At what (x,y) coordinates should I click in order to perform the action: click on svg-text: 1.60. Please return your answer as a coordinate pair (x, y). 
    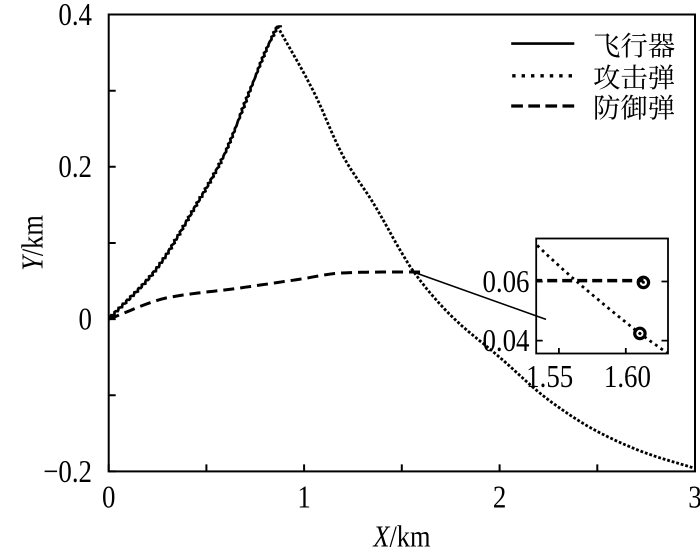
    Looking at the image, I should click on (627, 377).